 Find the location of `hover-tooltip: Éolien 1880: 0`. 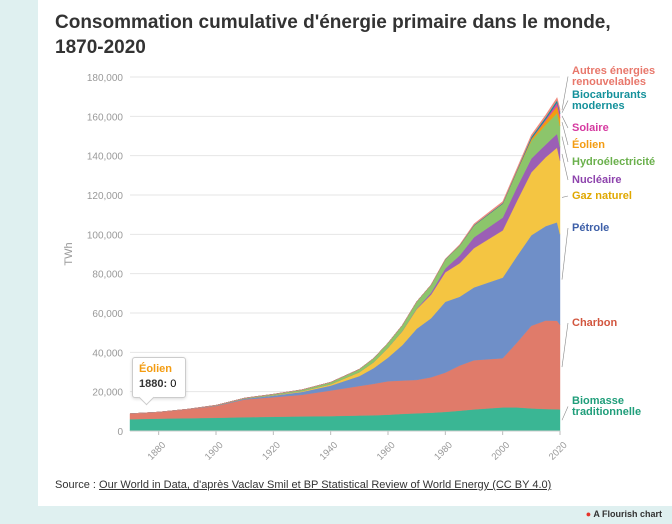

hover-tooltip: Éolien 1880: 0 is located at coordinates (159, 377).